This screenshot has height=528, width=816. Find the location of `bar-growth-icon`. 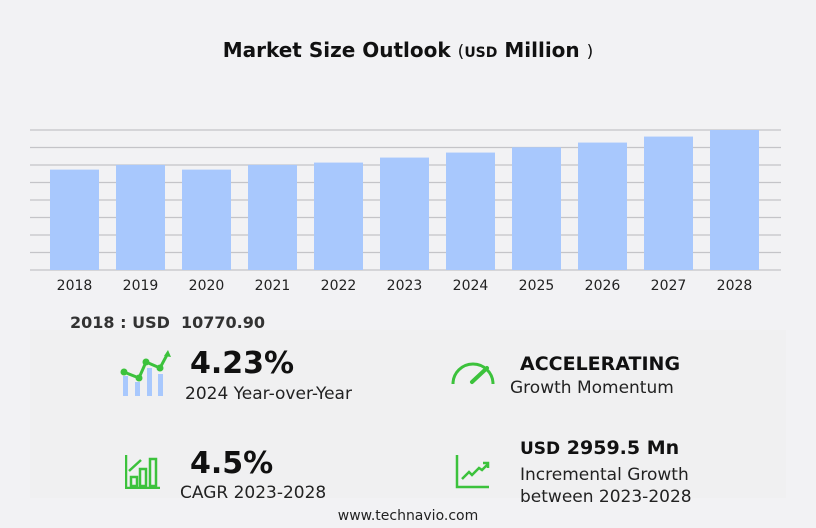

bar-growth-icon is located at coordinates (142, 472).